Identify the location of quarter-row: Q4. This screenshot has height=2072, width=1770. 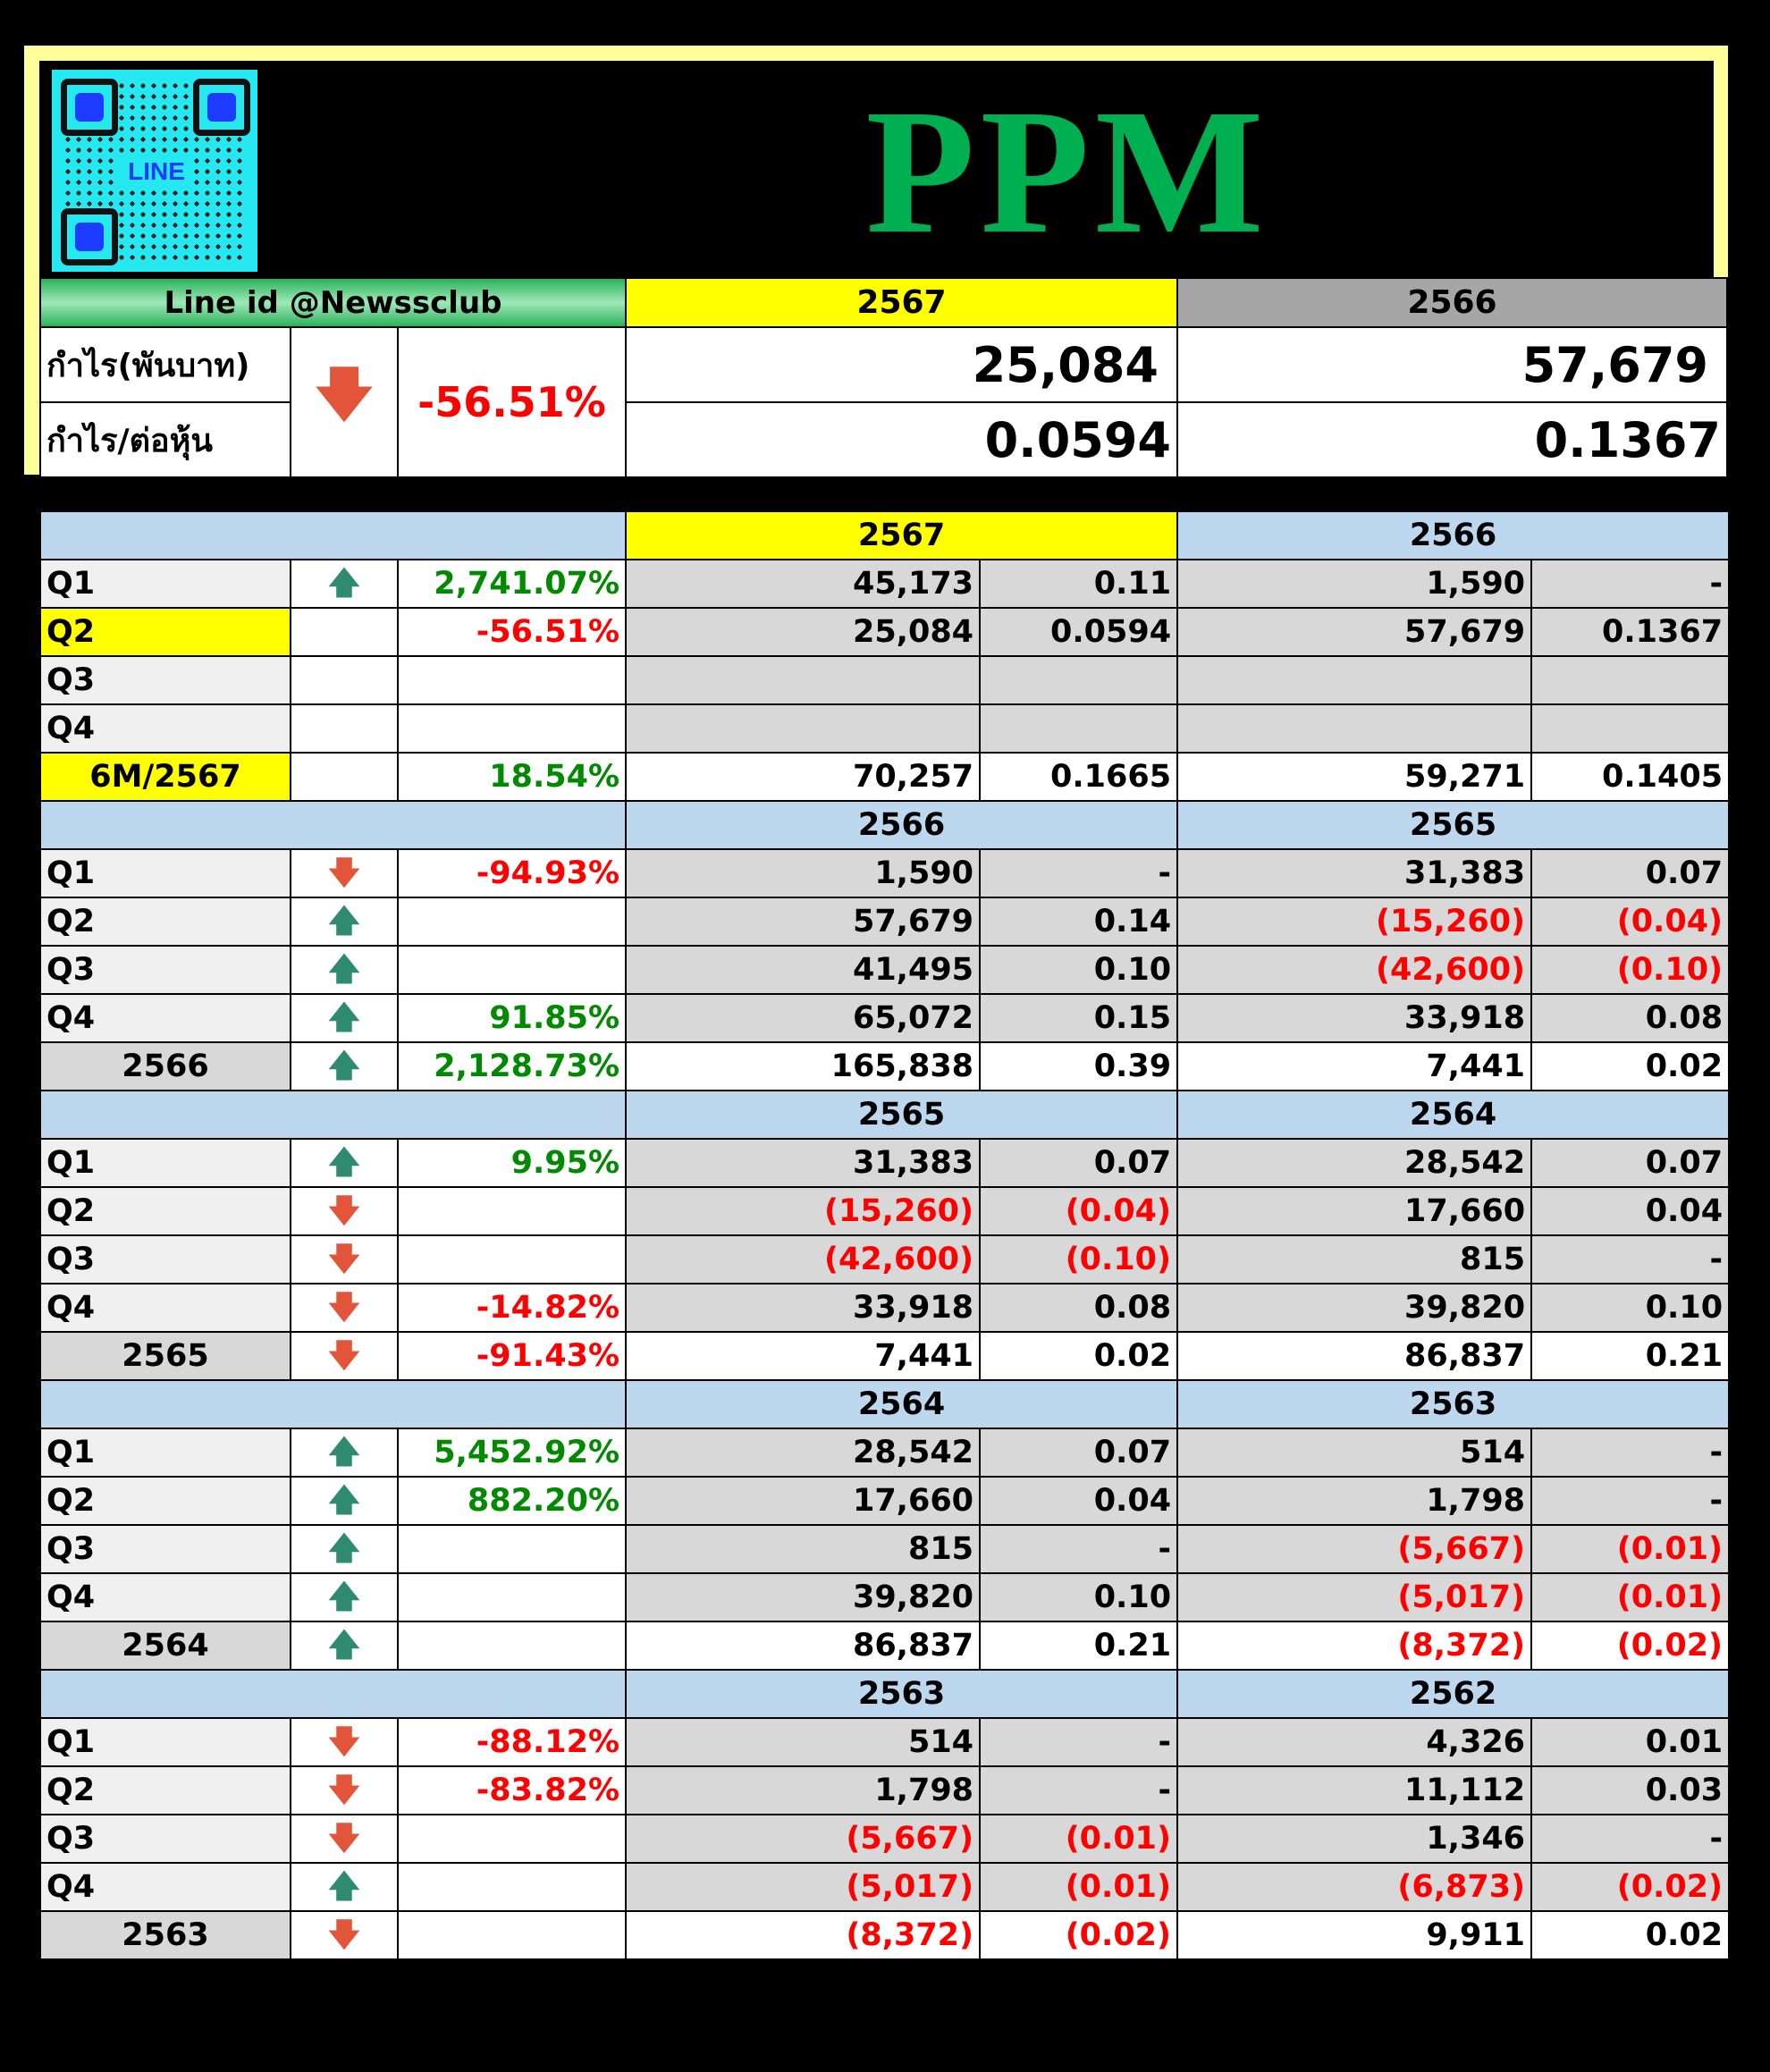
(885, 728).